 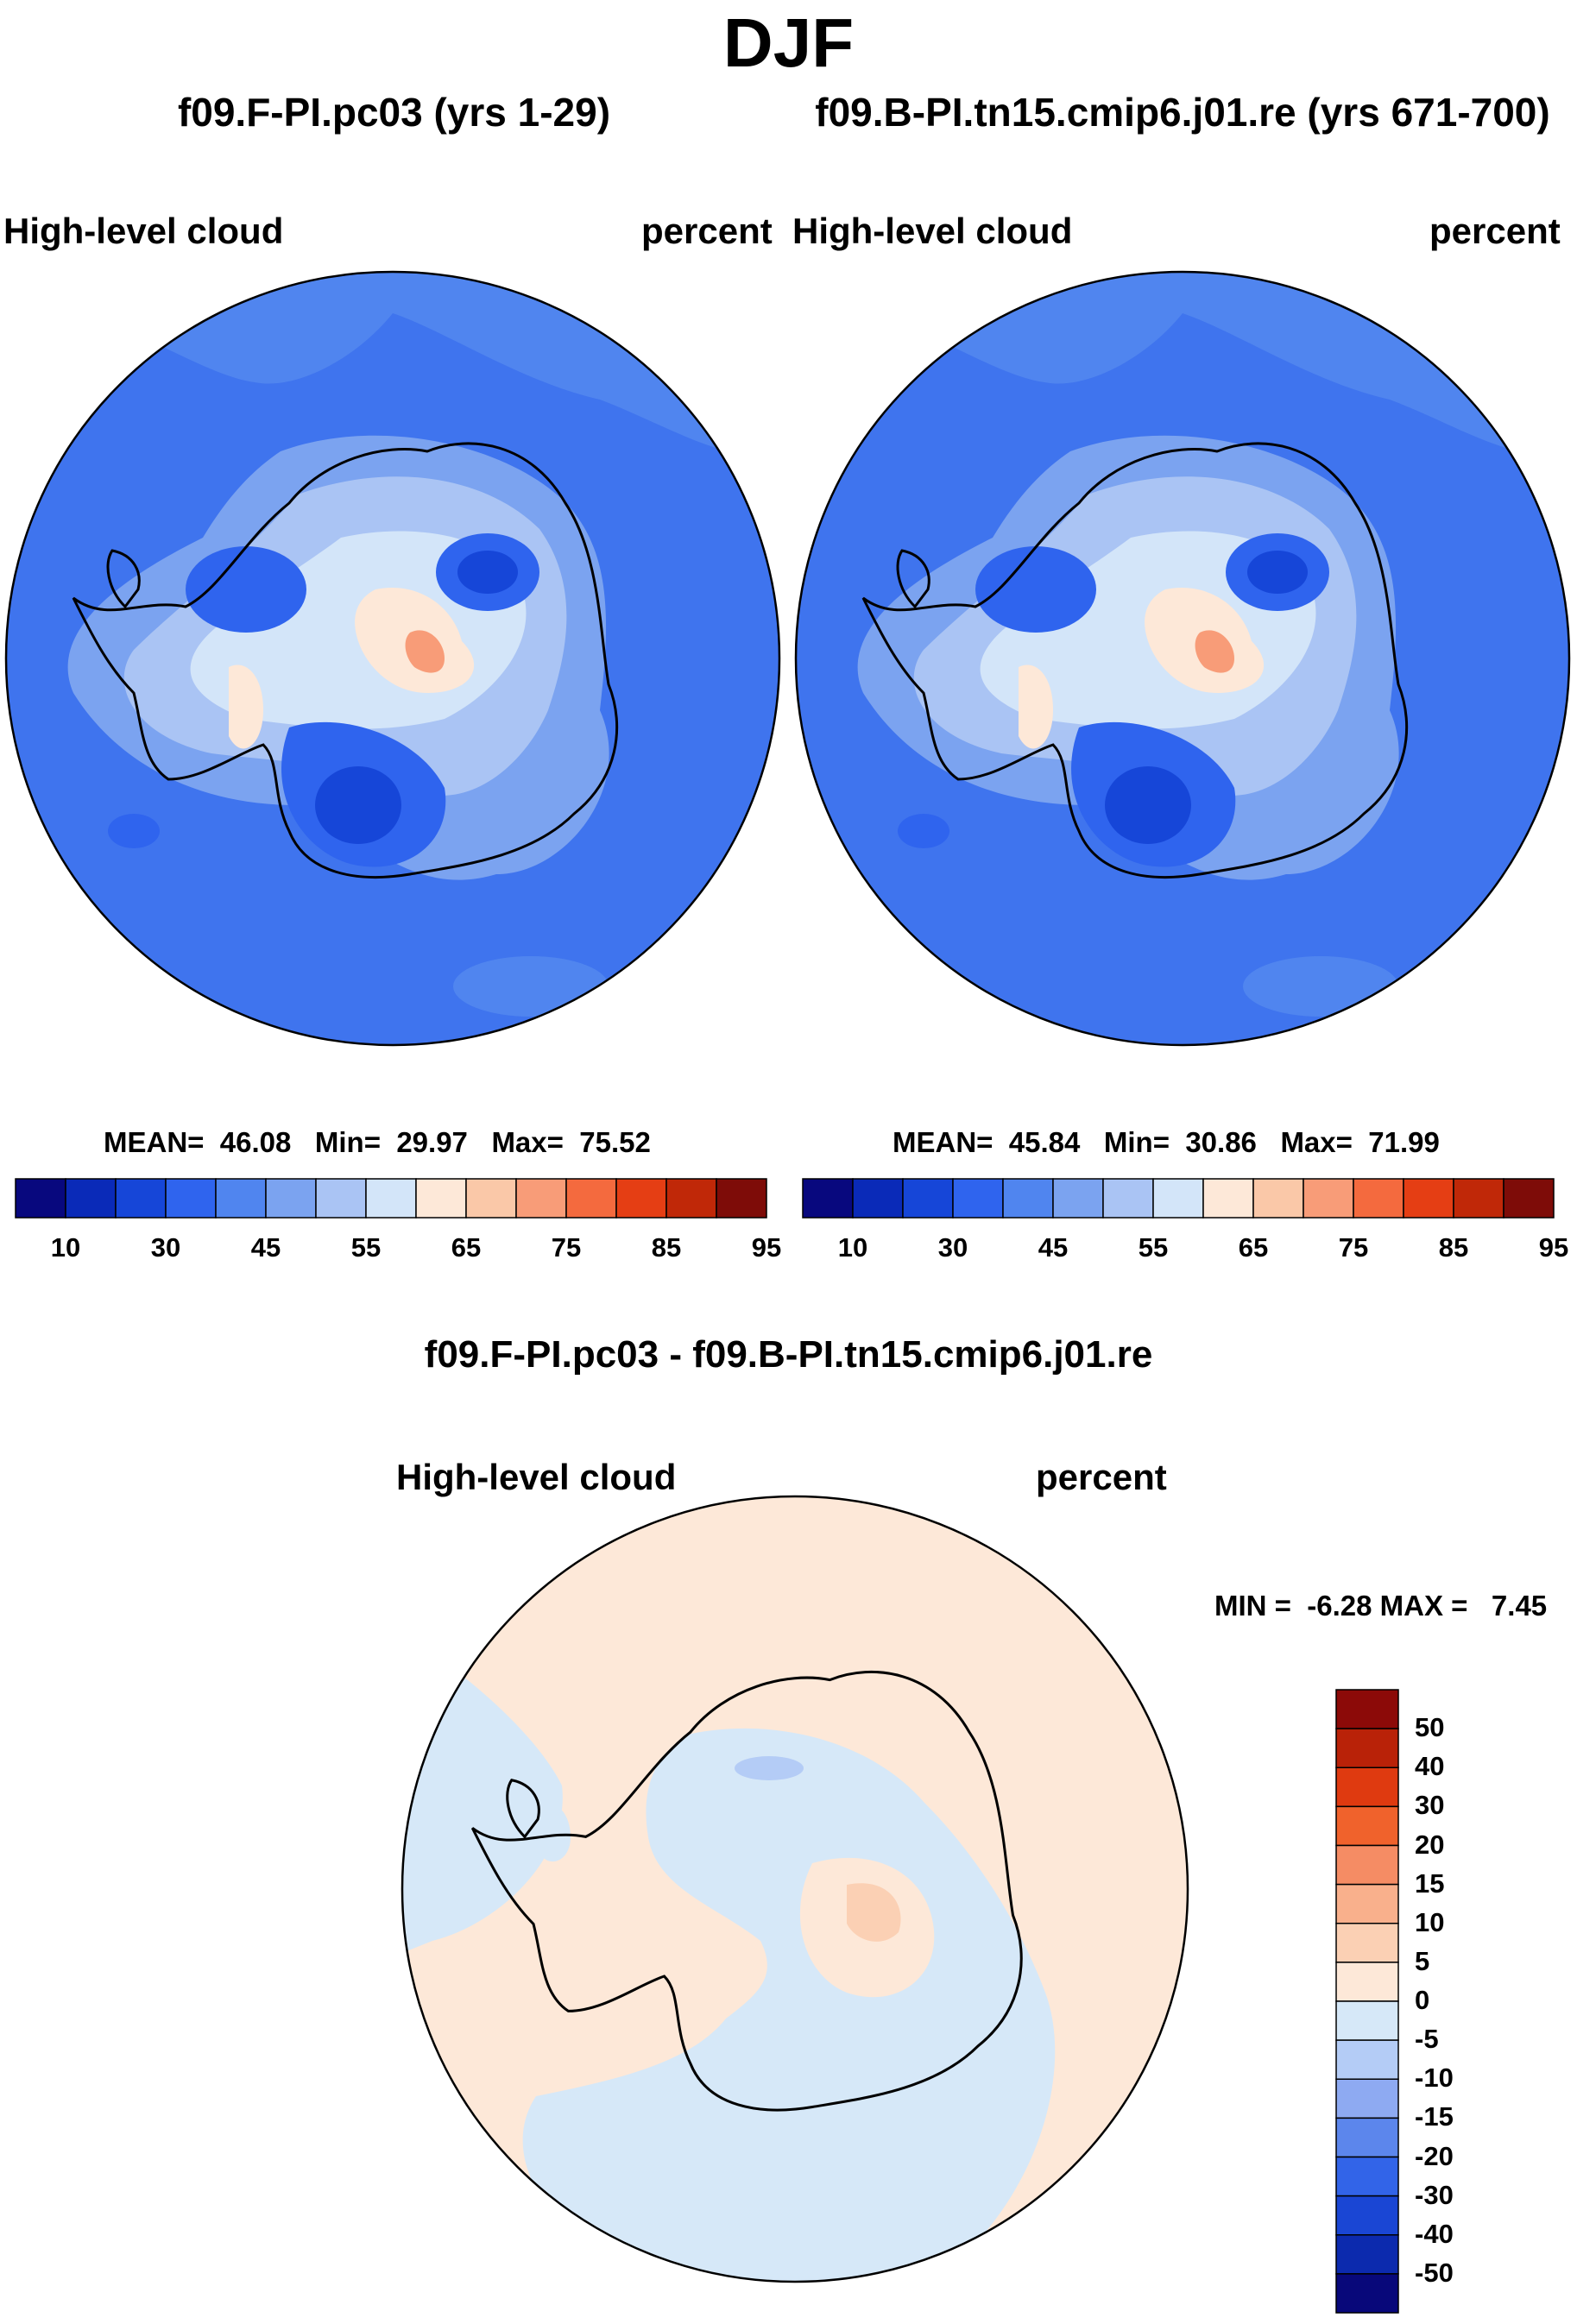 I want to click on right-units-label: percent, so click(x=1495, y=231).